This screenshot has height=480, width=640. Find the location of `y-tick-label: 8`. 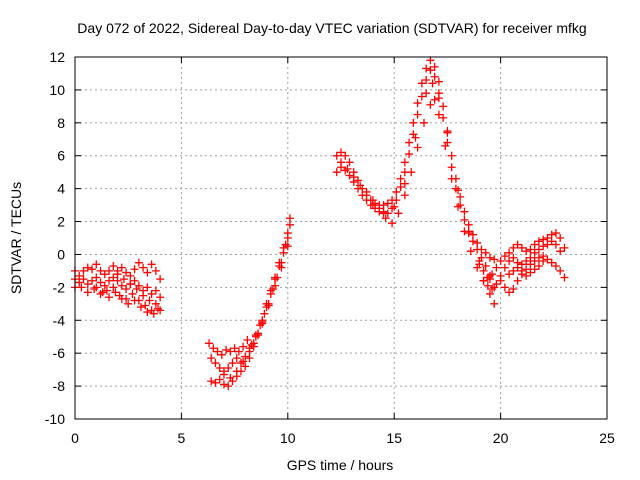

y-tick-label: 8 is located at coordinates (61, 123).